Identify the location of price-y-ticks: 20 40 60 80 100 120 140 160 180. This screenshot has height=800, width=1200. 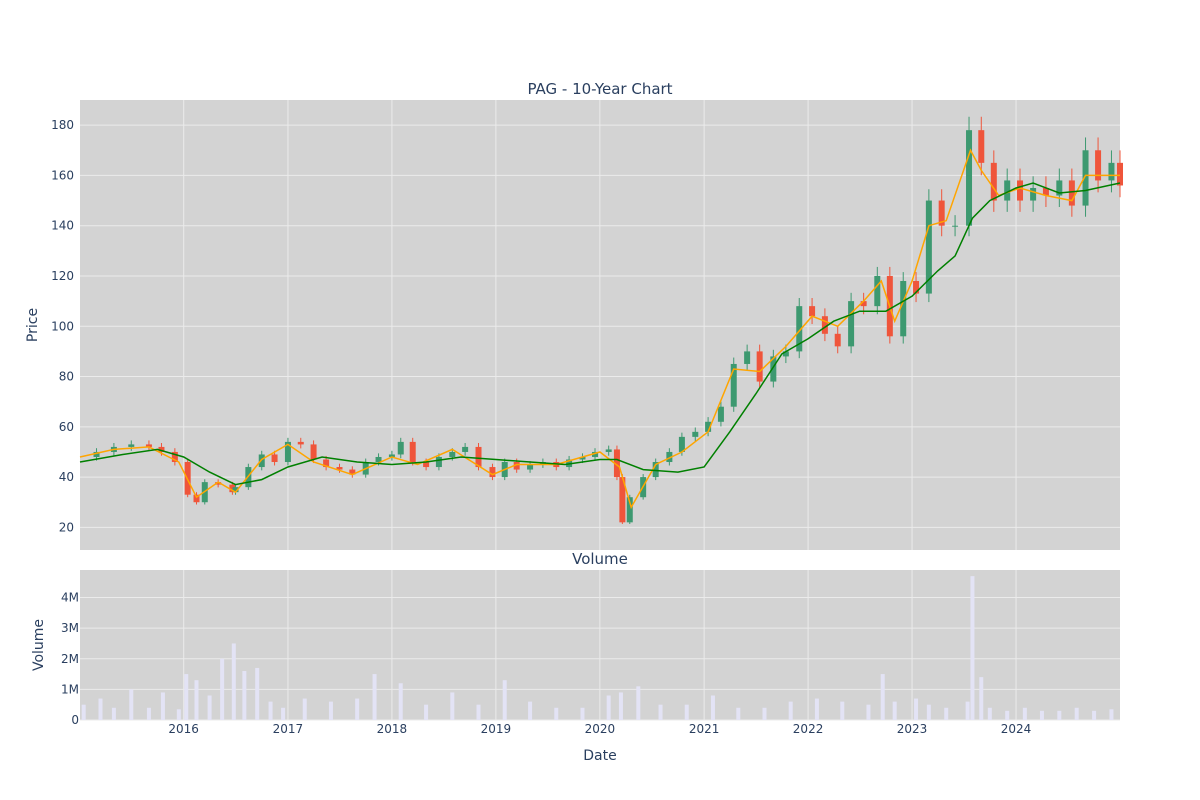
(62, 326).